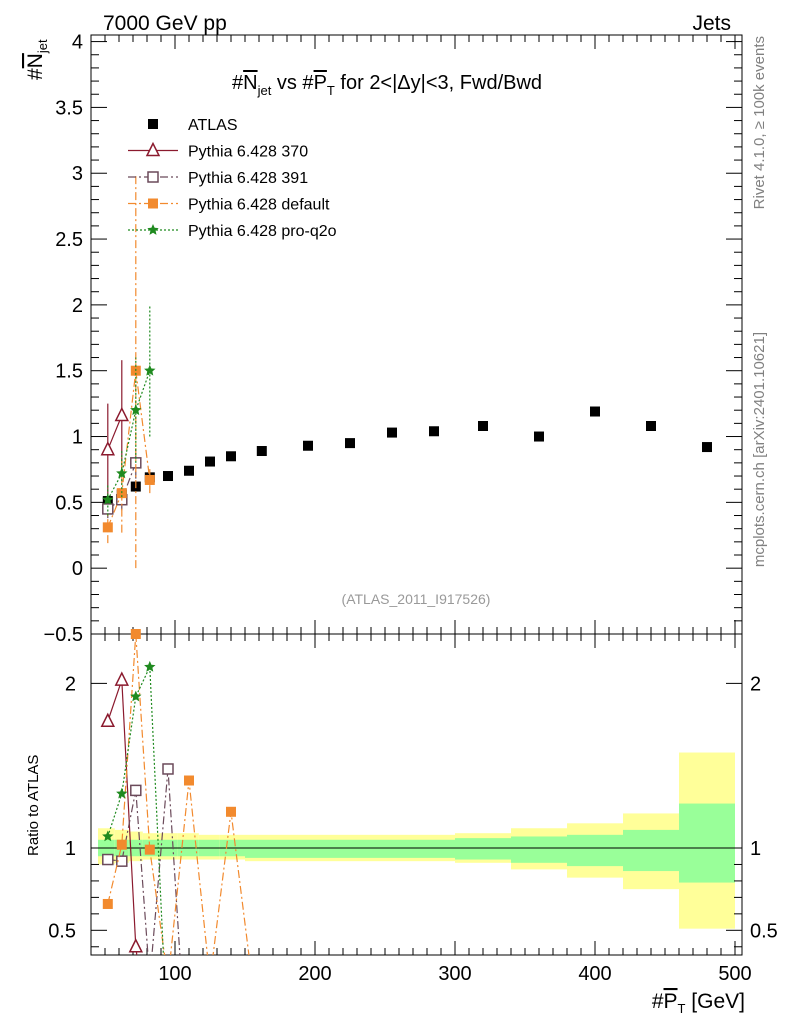 The height and width of the screenshot is (1024, 786). What do you see at coordinates (62, 931) in the screenshot?
I see `y-tick-label-ratio: 0.5` at bounding box center [62, 931].